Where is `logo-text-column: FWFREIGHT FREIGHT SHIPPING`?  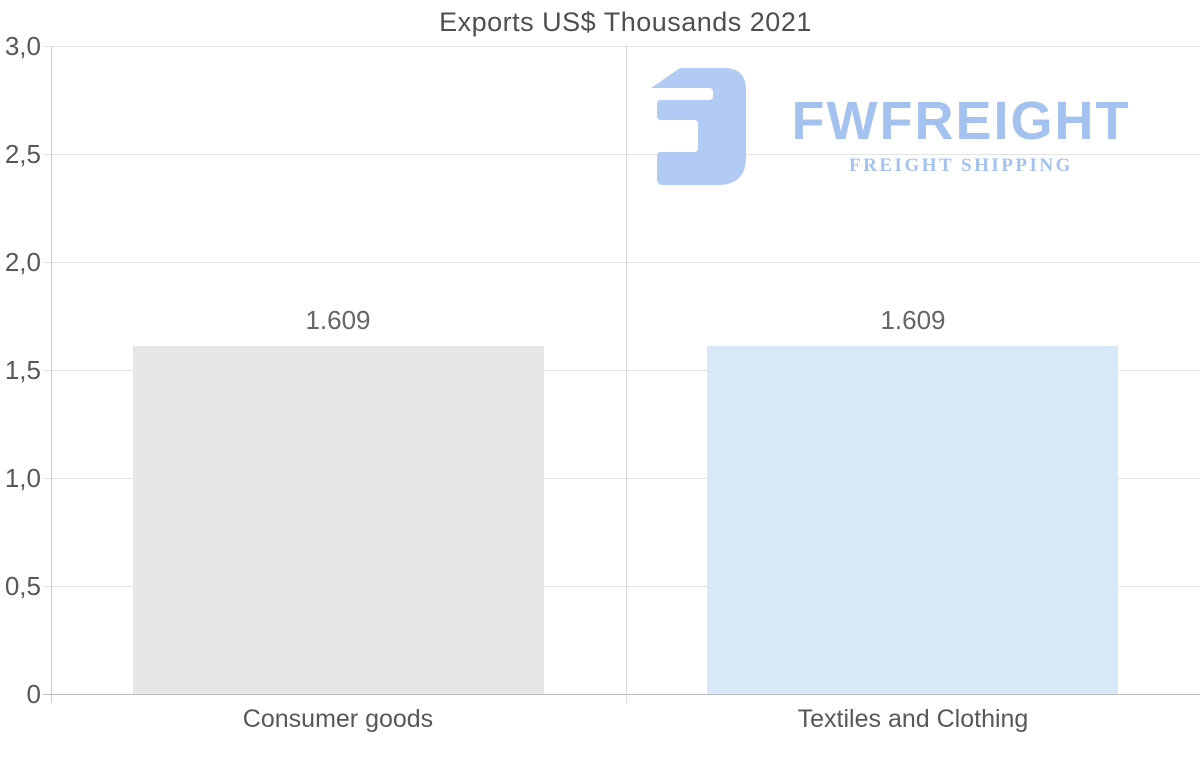 logo-text-column: FWFREIGHT FREIGHT SHIPPING is located at coordinates (961, 126).